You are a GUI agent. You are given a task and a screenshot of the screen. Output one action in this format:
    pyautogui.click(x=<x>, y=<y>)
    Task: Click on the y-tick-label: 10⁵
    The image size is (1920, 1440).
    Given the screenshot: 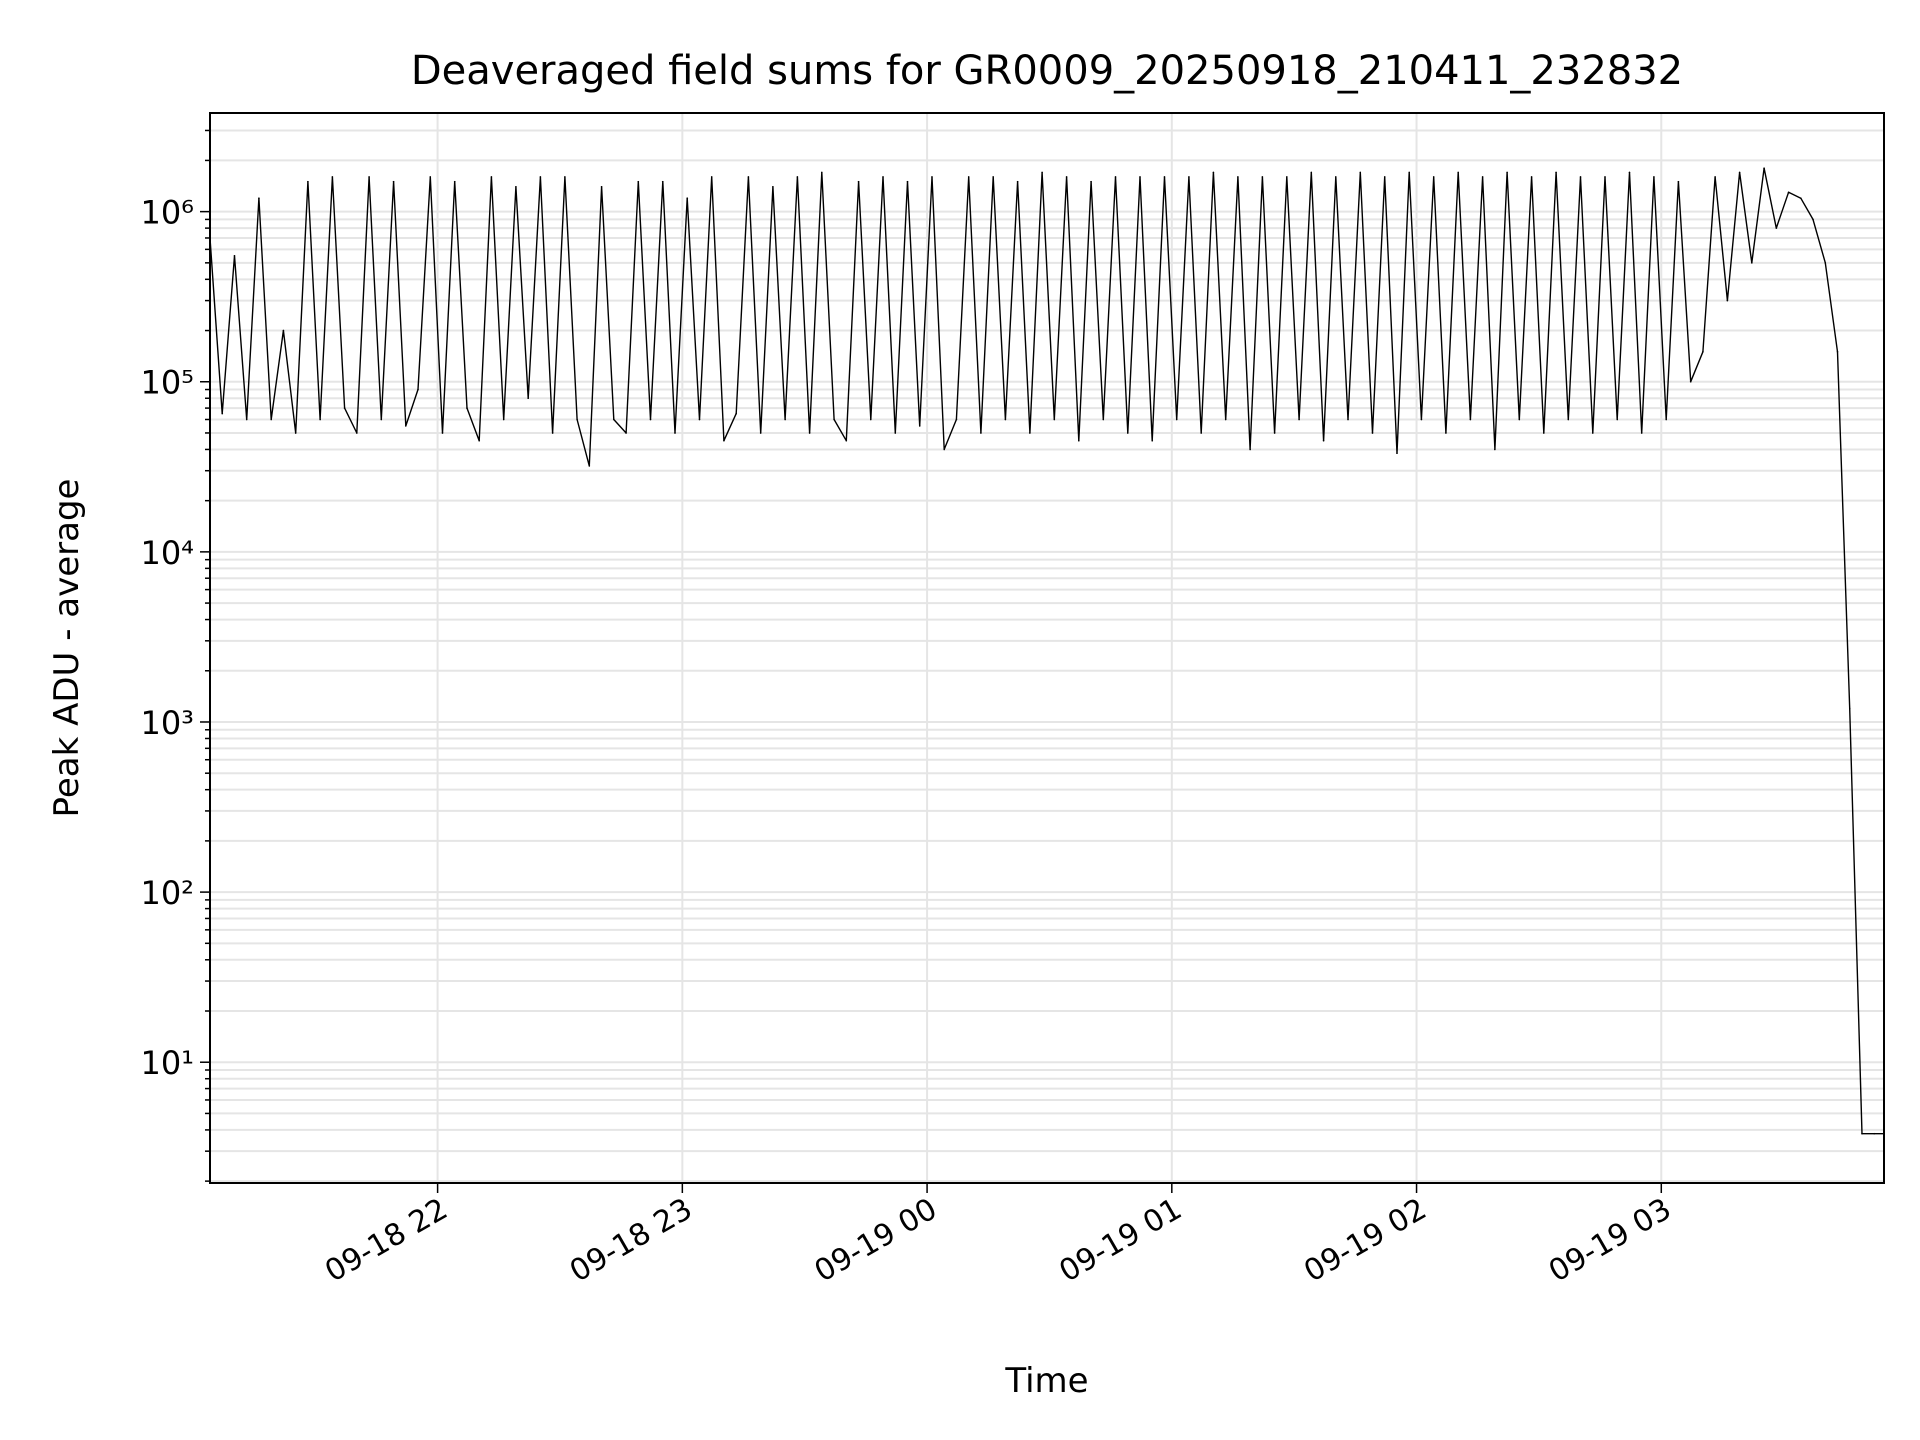 What is the action you would take?
    pyautogui.click(x=167, y=383)
    